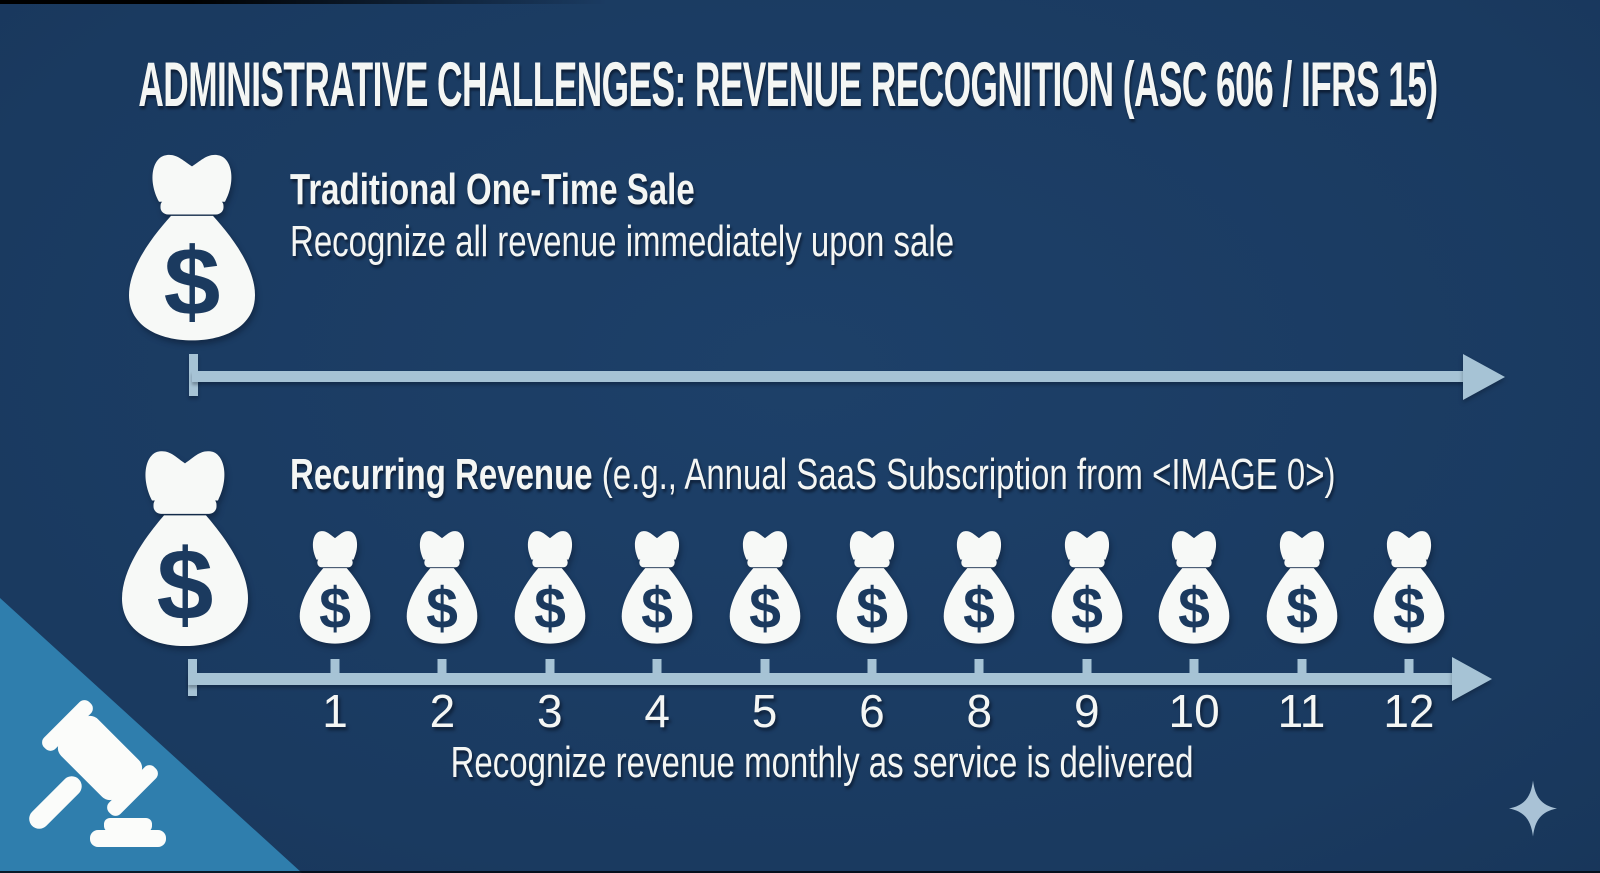  Describe the element at coordinates (800, 872) in the screenshot. I see `bottom-edge-strip` at that location.